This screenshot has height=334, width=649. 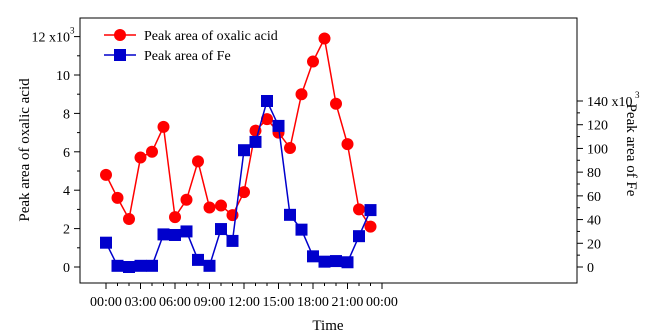 What do you see at coordinates (72, 31) in the screenshot?
I see `y-left-multiplier-exponent: 3` at bounding box center [72, 31].